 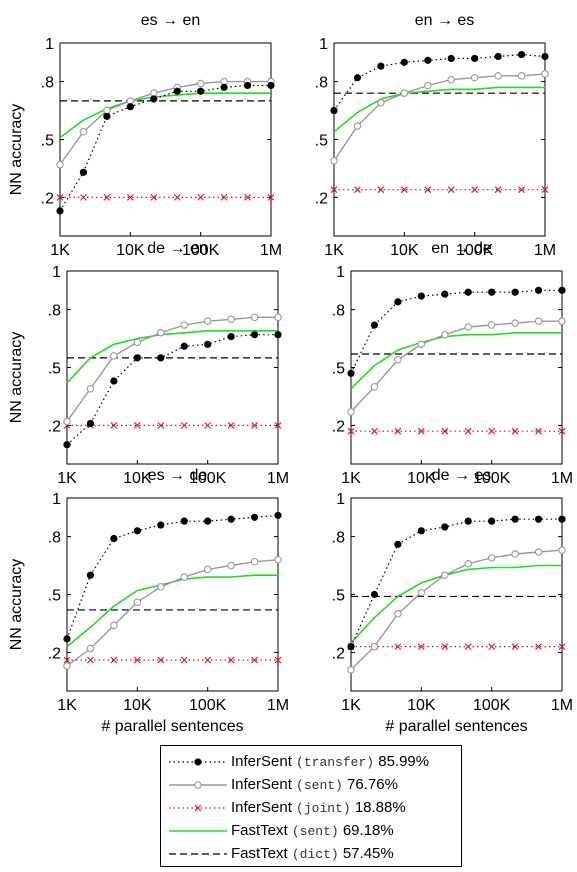 What do you see at coordinates (445, 20) in the screenshot?
I see `panel-title: en → es` at bounding box center [445, 20].